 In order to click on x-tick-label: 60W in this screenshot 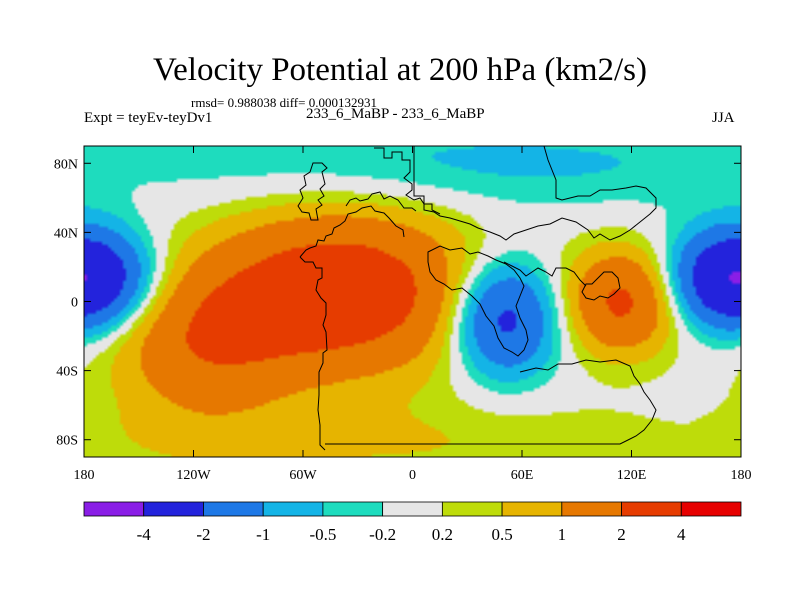, I will do `click(303, 475)`.